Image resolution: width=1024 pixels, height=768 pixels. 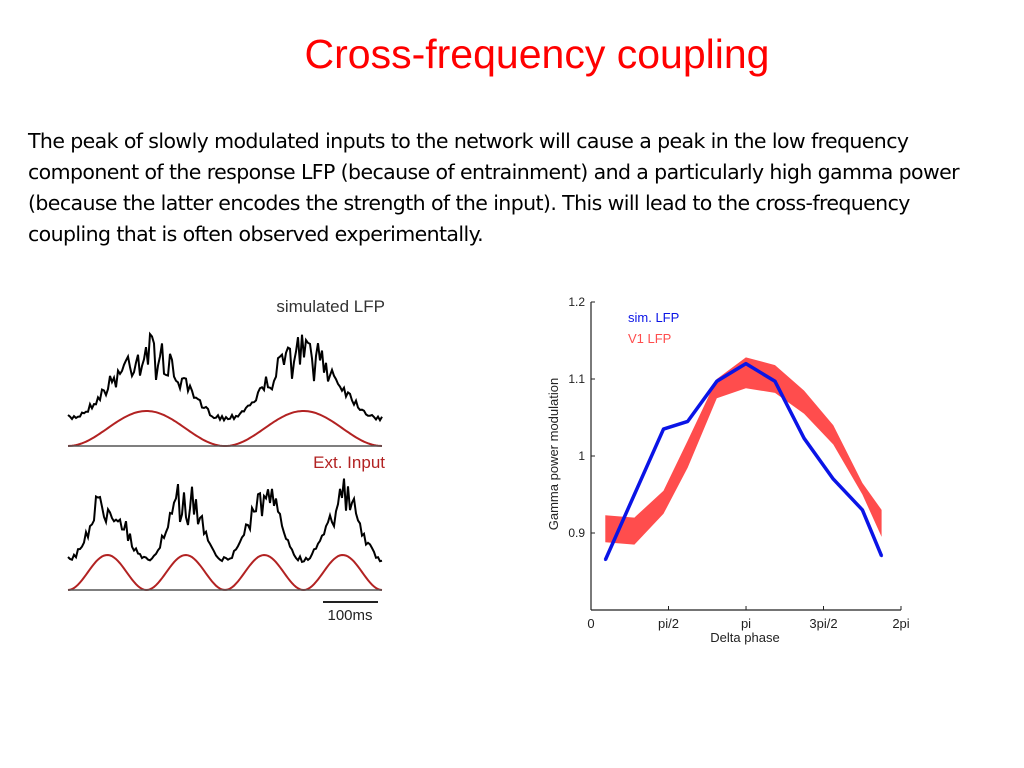 What do you see at coordinates (225, 572) in the screenshot?
I see `input-trace-bottom` at bounding box center [225, 572].